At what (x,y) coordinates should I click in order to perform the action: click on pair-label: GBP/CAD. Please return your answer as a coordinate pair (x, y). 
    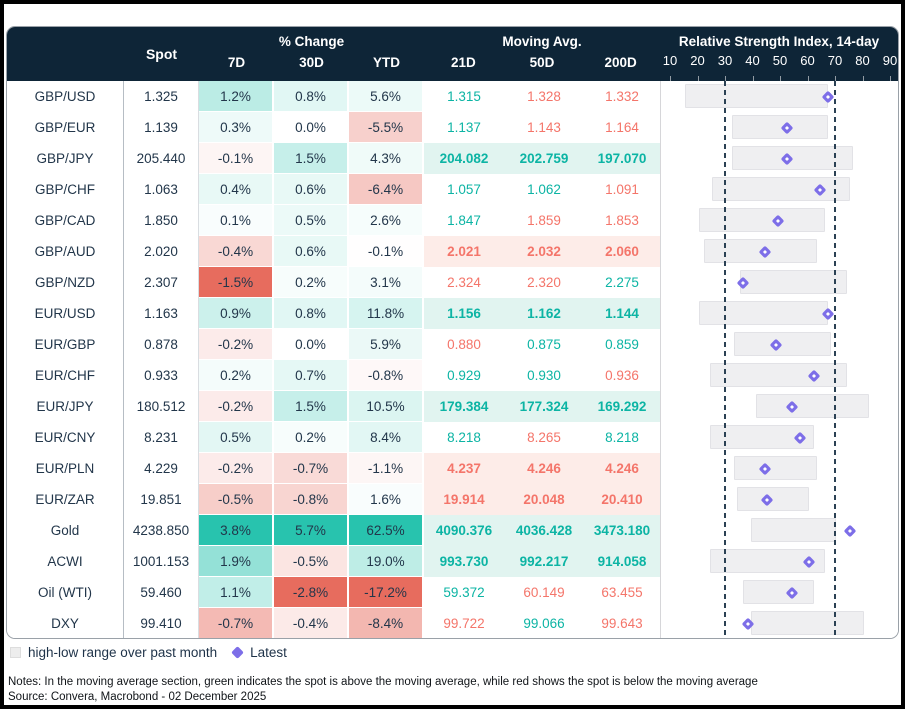
    Looking at the image, I should click on (65, 220).